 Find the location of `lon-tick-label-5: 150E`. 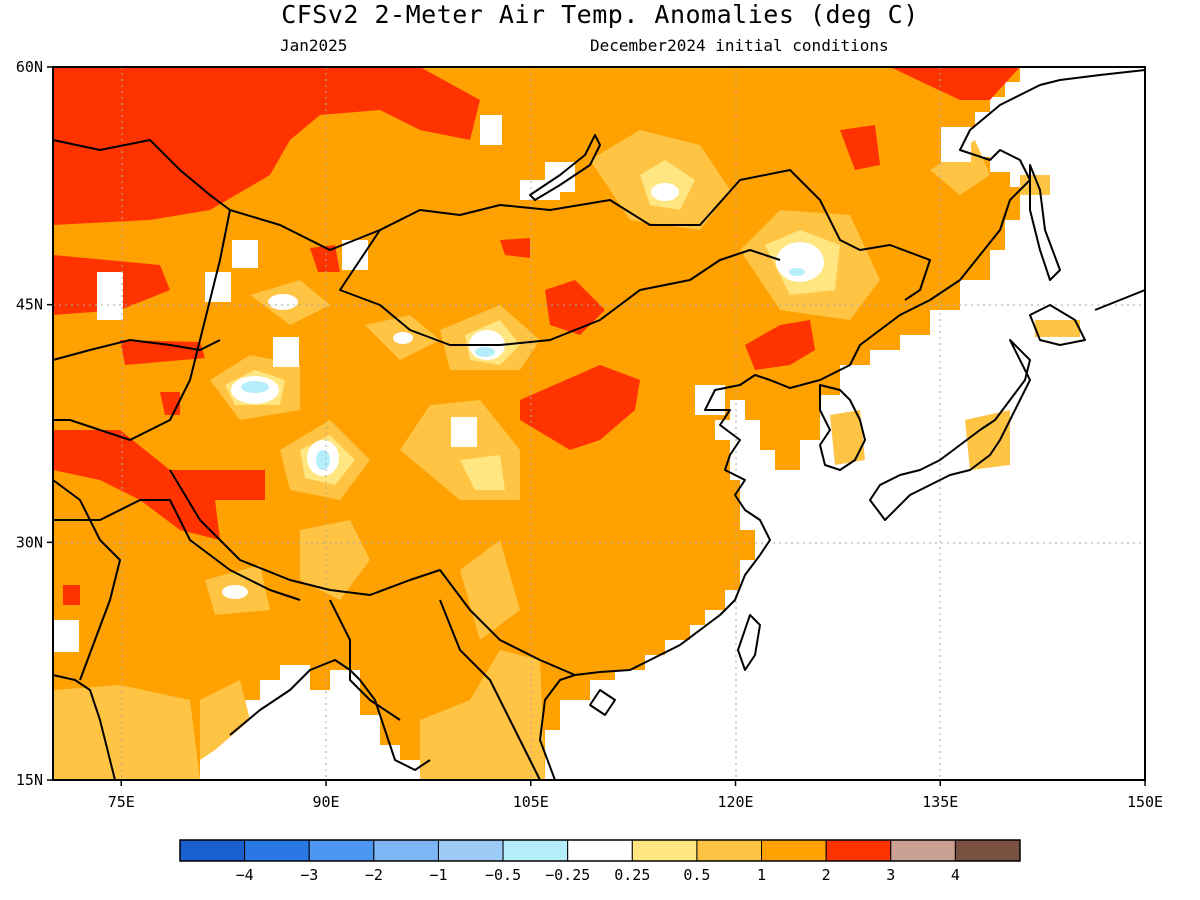

lon-tick-label-5: 150E is located at coordinates (1145, 802).